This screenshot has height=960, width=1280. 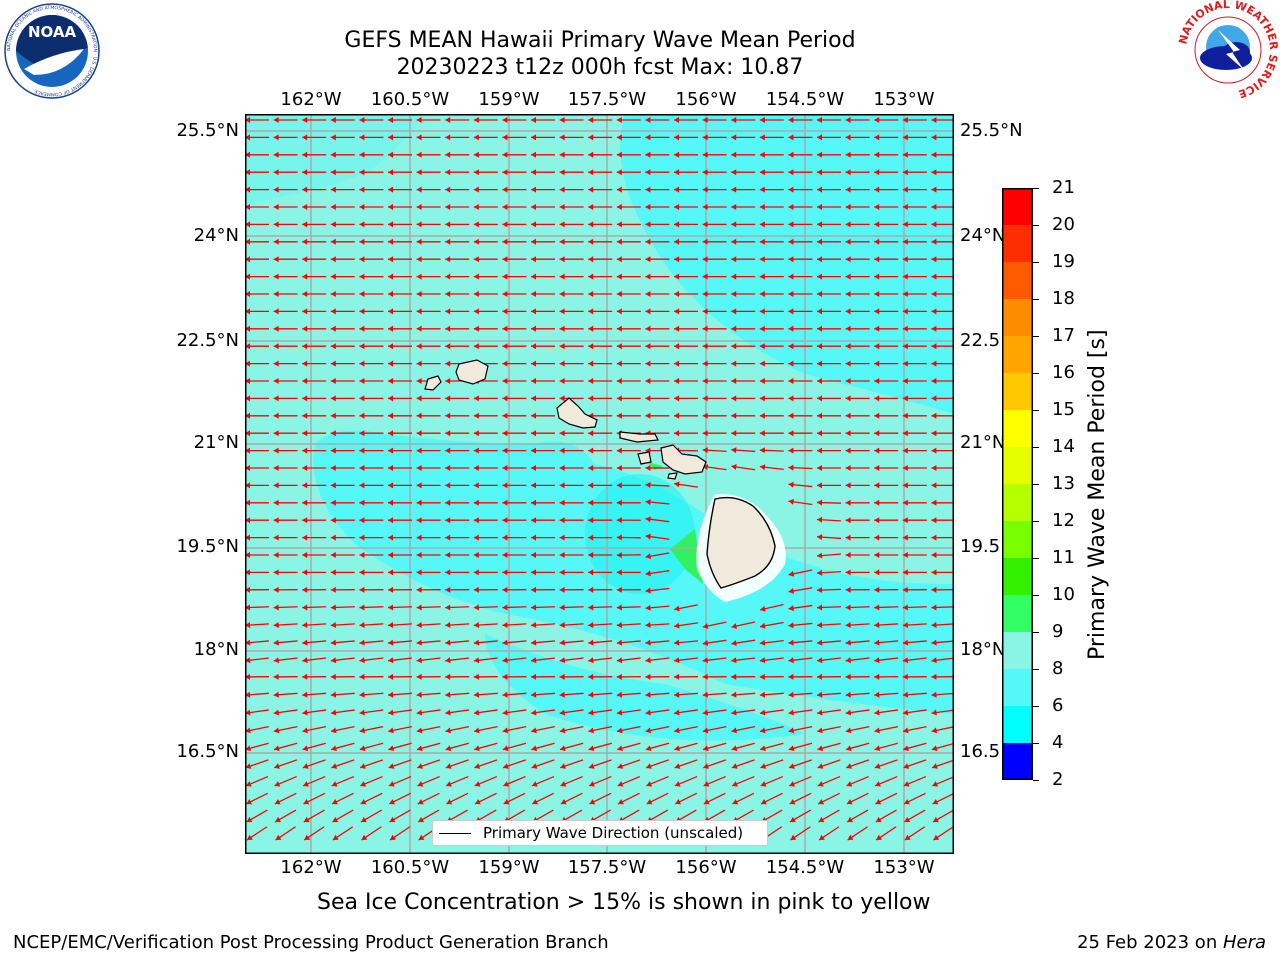 What do you see at coordinates (640, 534) in the screenshot?
I see `period-zone-lee` at bounding box center [640, 534].